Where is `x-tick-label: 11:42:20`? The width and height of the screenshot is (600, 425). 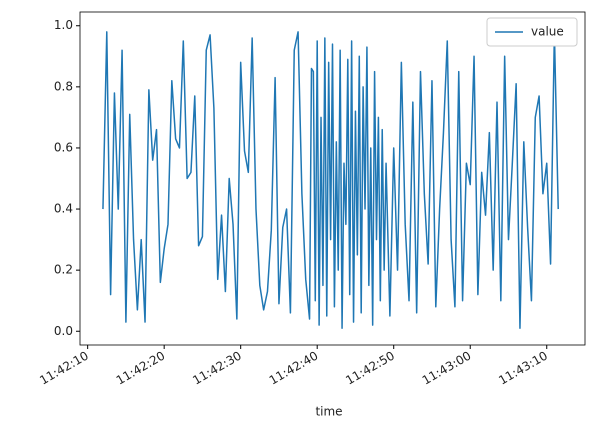
x-tick-label: 11:42:20 is located at coordinates (141, 368).